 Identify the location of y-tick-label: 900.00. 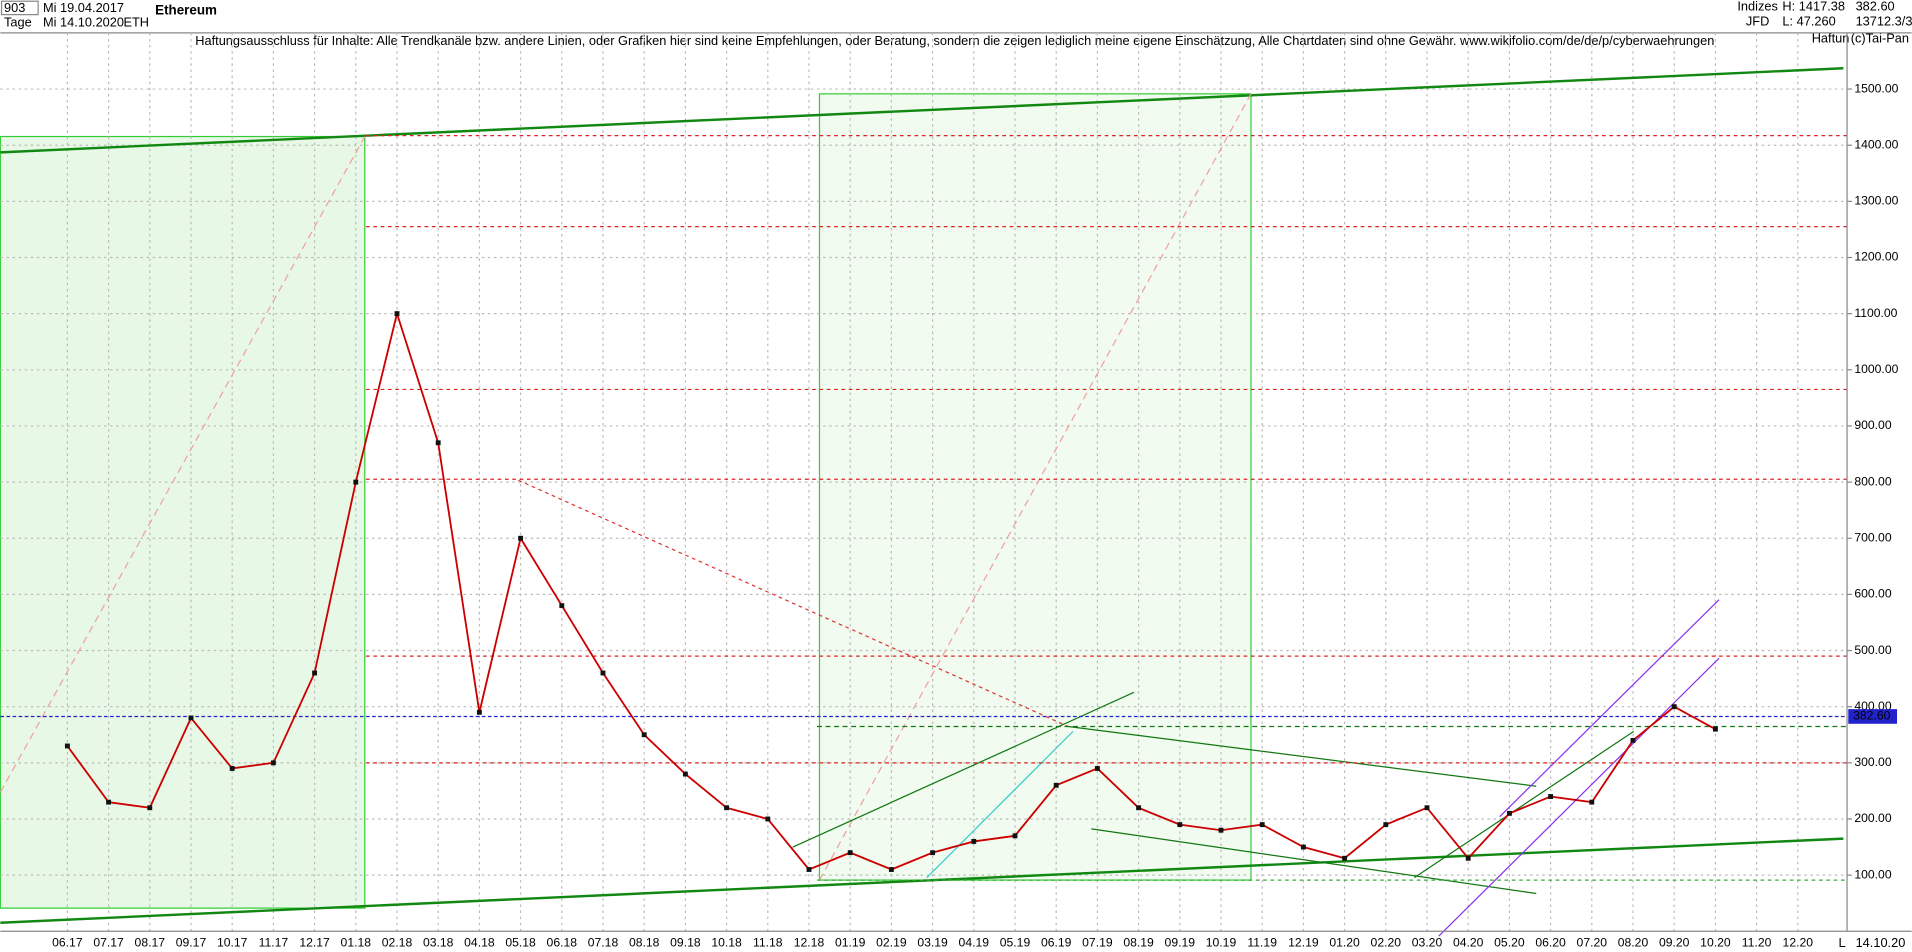
(1872, 425).